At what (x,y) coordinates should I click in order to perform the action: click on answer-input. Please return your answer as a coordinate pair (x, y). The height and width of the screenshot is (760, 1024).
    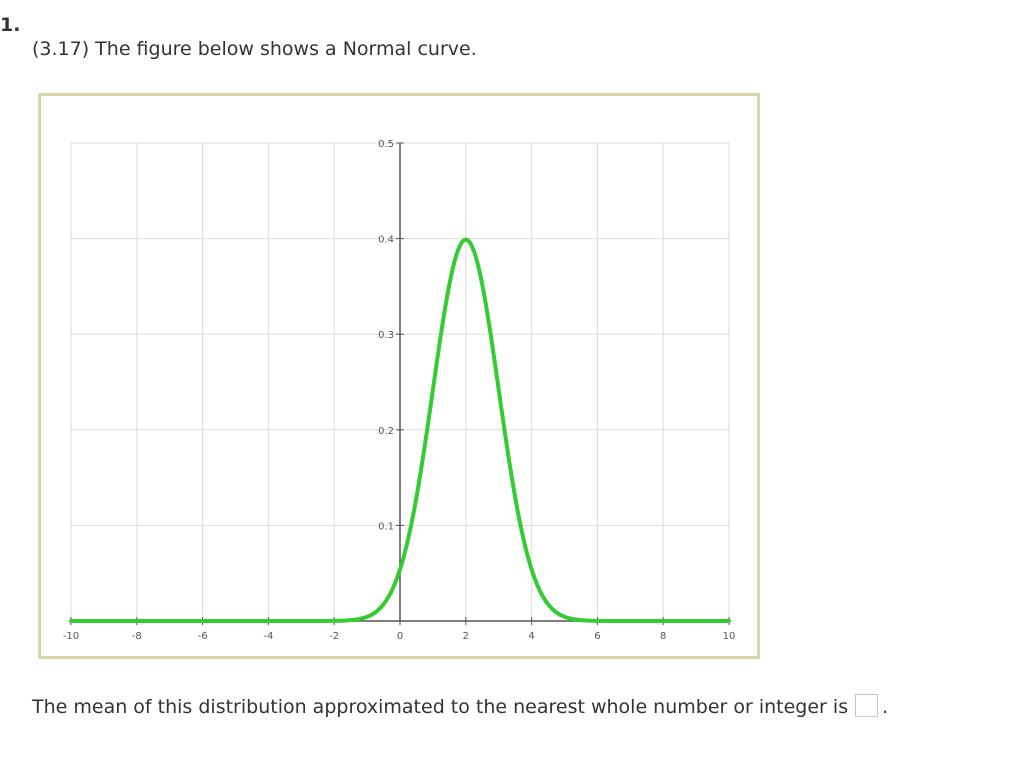
    Looking at the image, I should click on (867, 705).